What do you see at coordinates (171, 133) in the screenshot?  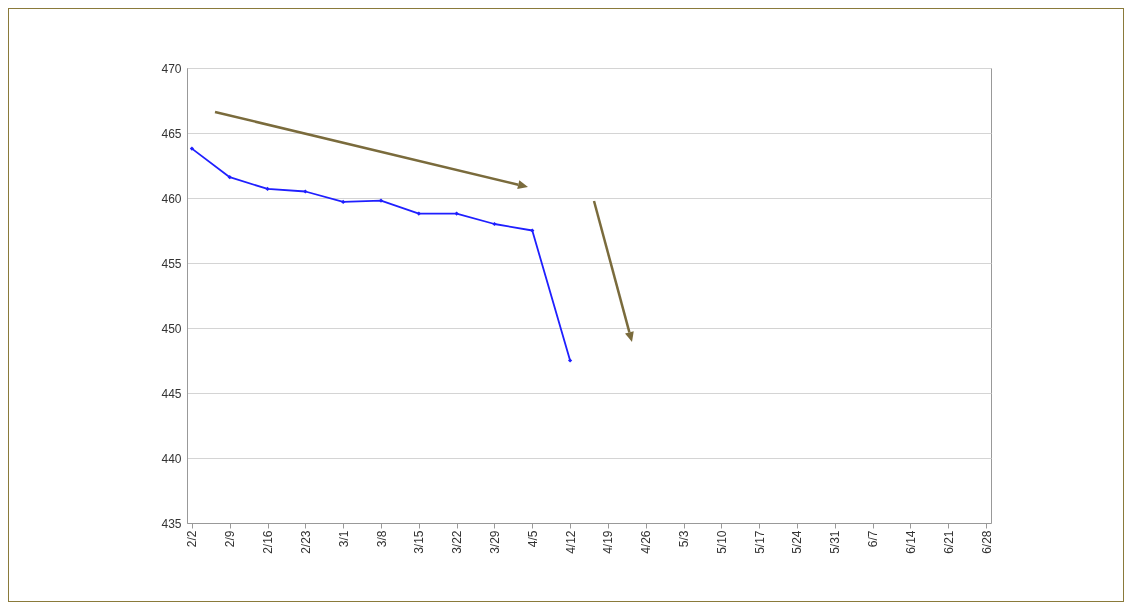 I see `y-tick-label: 465` at bounding box center [171, 133].